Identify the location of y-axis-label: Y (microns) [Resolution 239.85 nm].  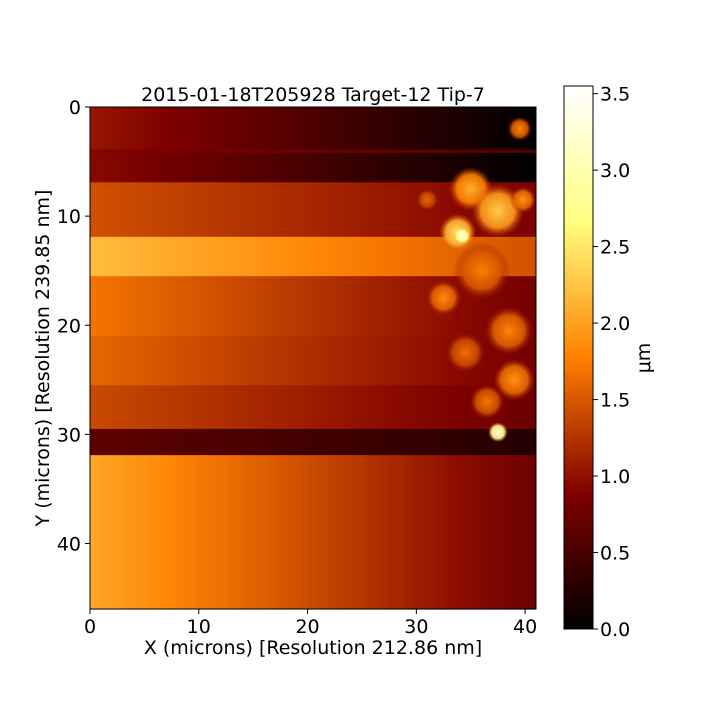
(43, 359).